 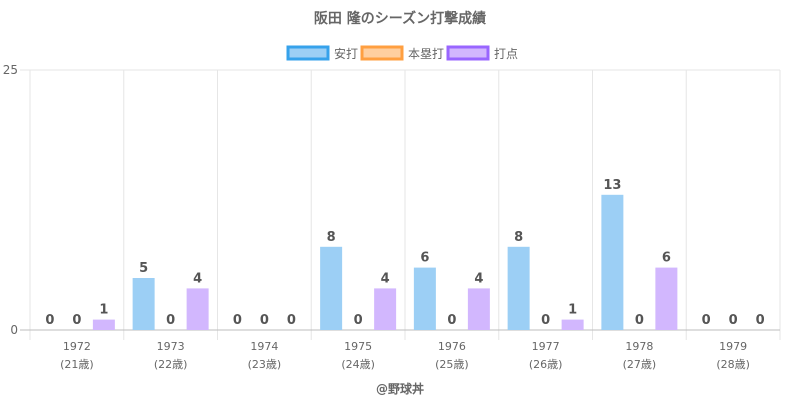 What do you see at coordinates (143, 268) in the screenshot?
I see `data-label-1973-0: 5` at bounding box center [143, 268].